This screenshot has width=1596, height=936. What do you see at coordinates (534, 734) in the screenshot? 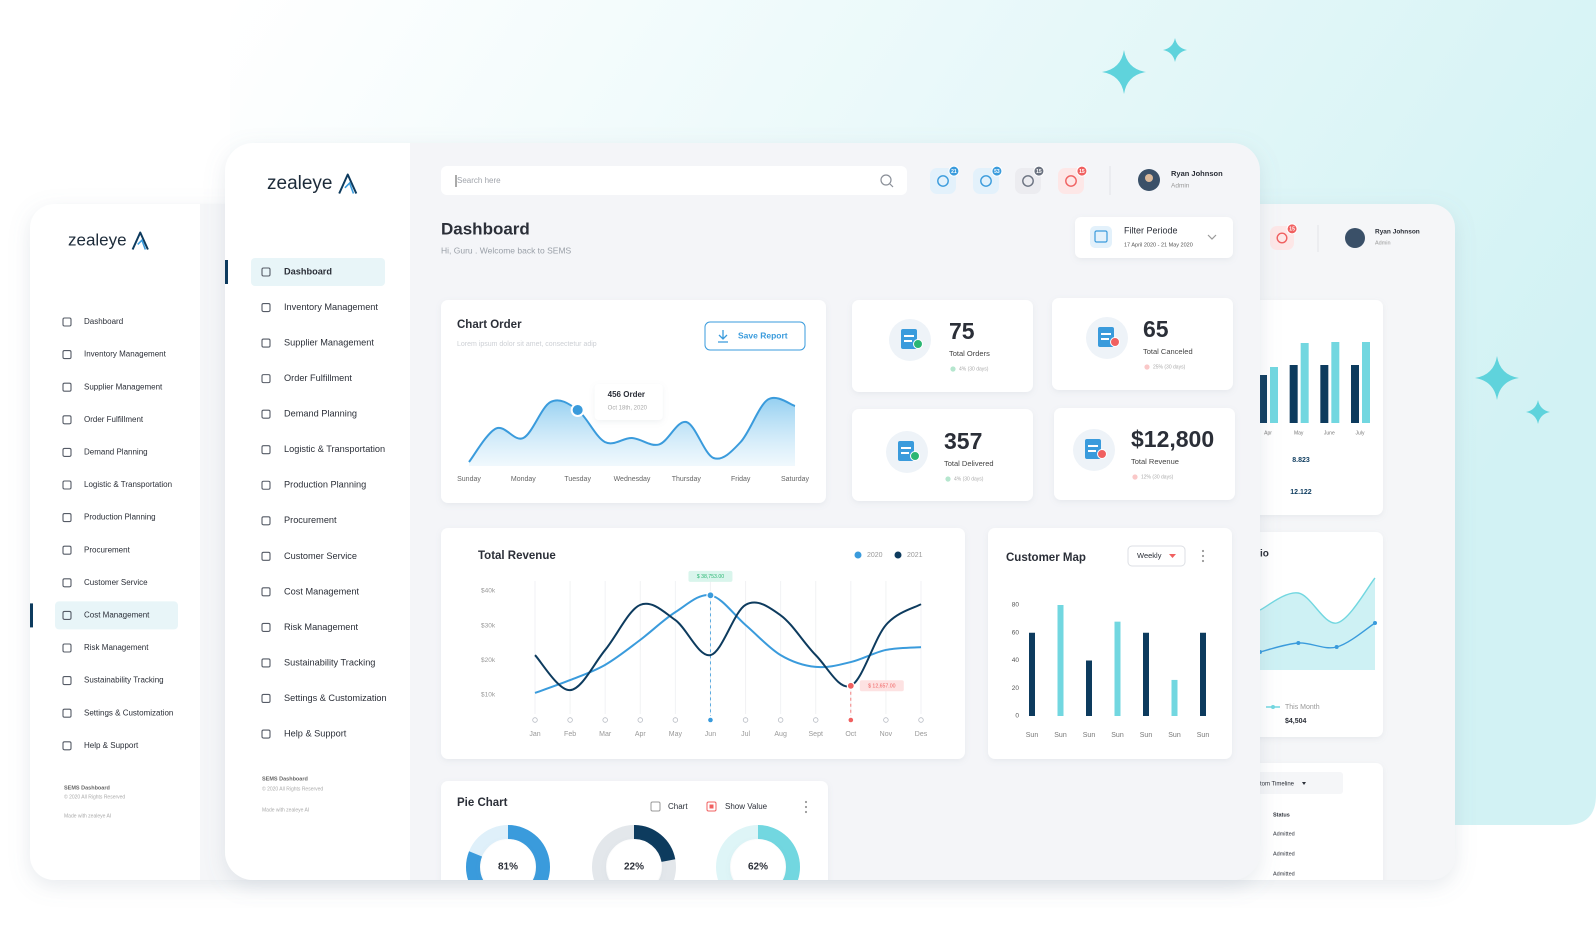
I see `x-tick-label: Jan` at bounding box center [534, 734].